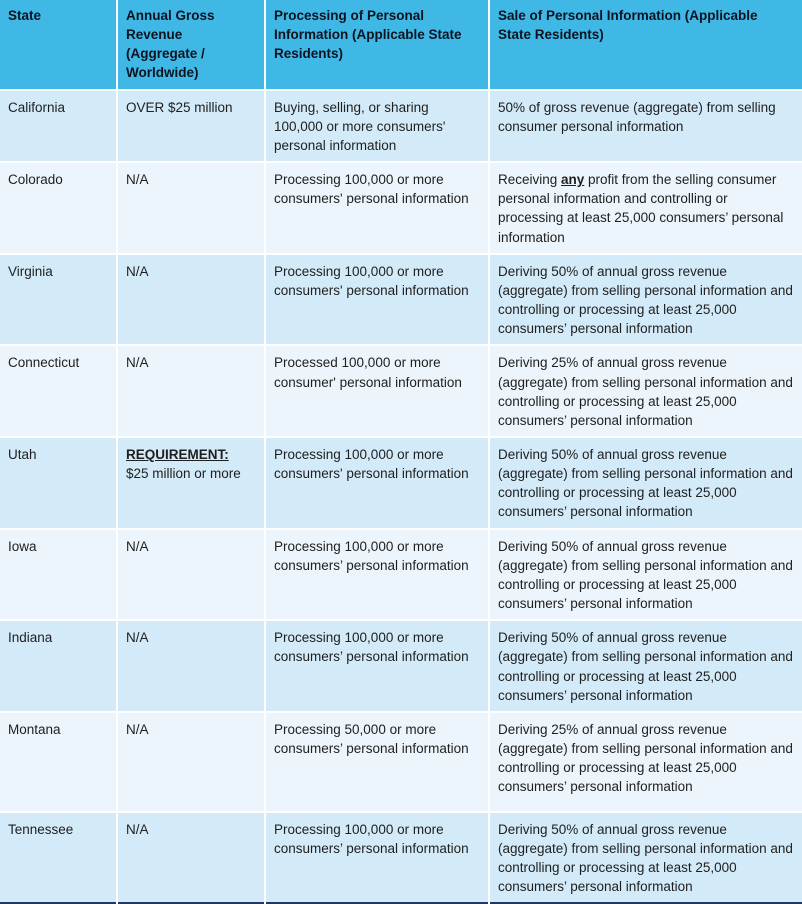 Image resolution: width=802 pixels, height=904 pixels. What do you see at coordinates (59, 300) in the screenshot?
I see `cell-state: Virginia` at bounding box center [59, 300].